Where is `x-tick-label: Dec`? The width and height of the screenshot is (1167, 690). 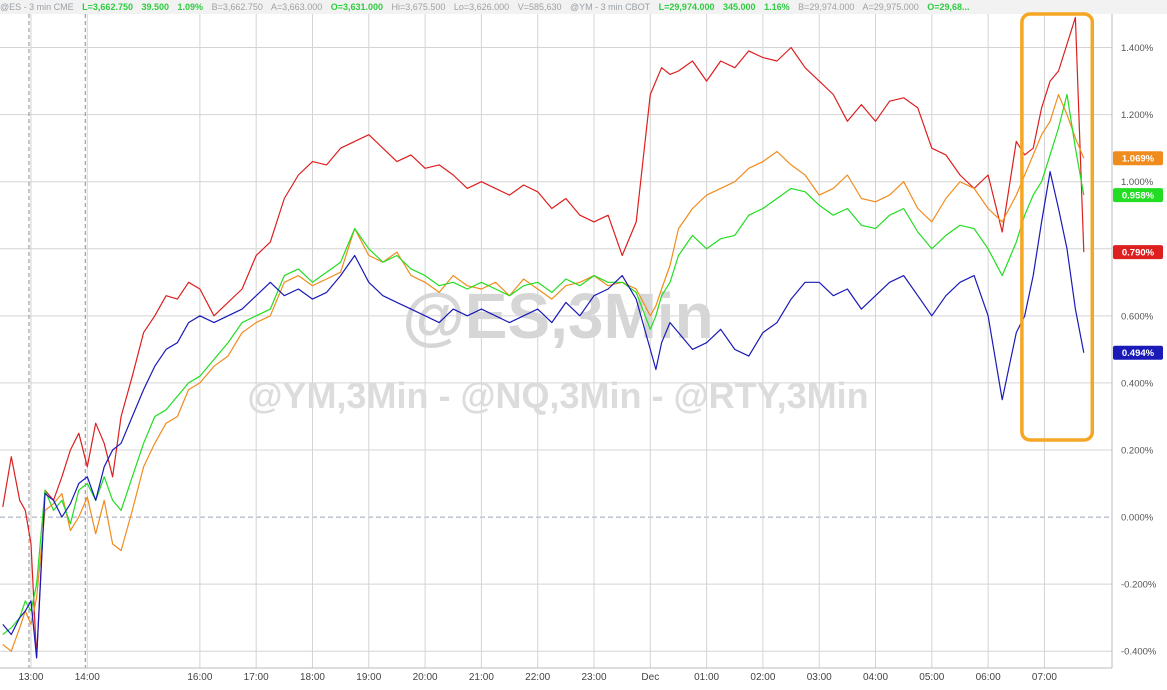 x-tick-label: Dec is located at coordinates (650, 677).